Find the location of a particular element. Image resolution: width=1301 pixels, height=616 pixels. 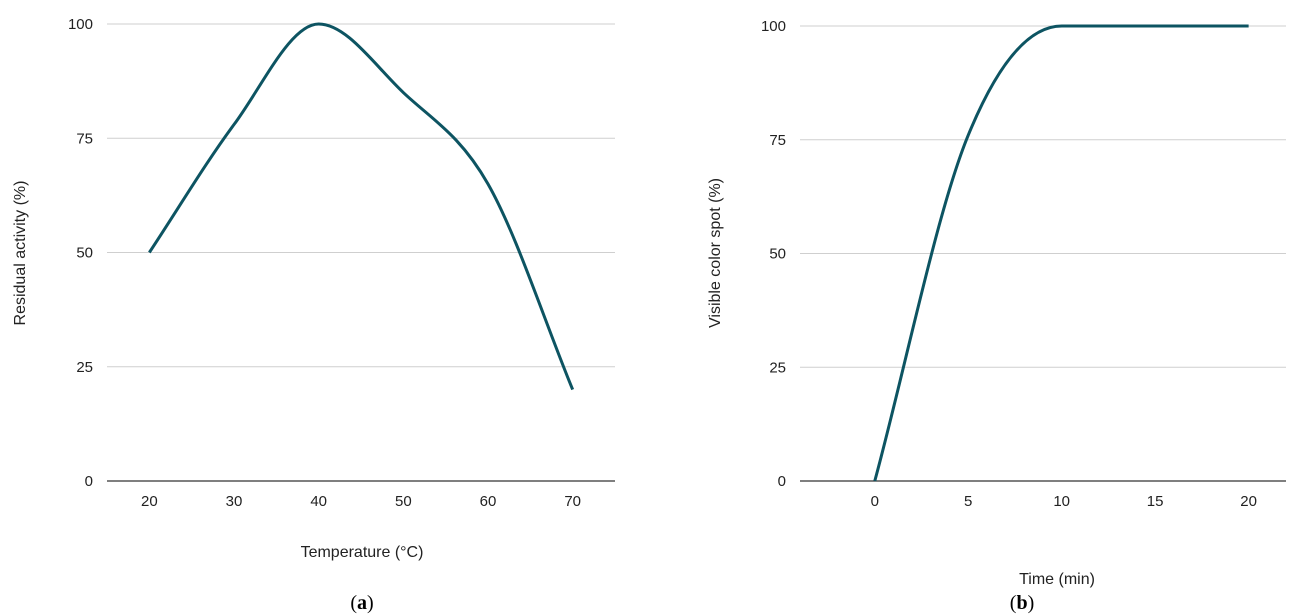

x-tick-label-a: 20 is located at coordinates (149, 501).